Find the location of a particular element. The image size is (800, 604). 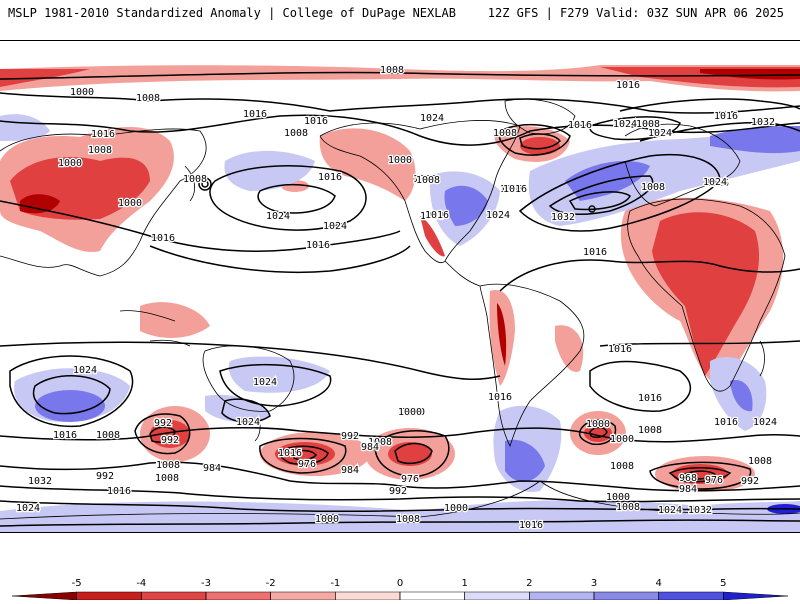

isobar-pacific-high is located at coordinates (288, 198).